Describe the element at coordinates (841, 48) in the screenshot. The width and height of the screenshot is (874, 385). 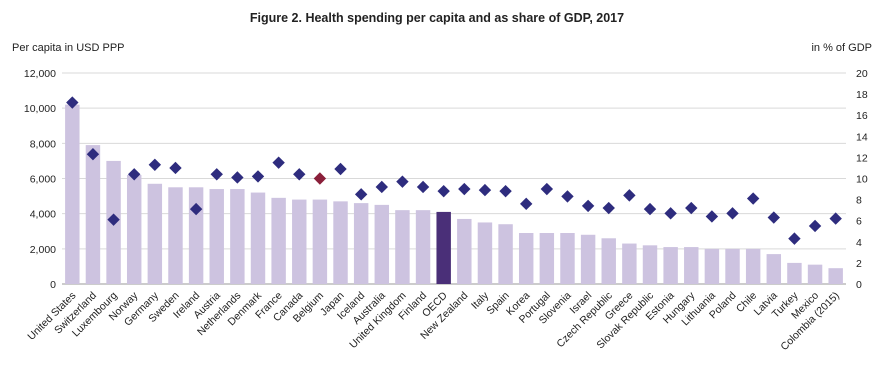
I see `y2-axis-label: in % of GDP` at that location.